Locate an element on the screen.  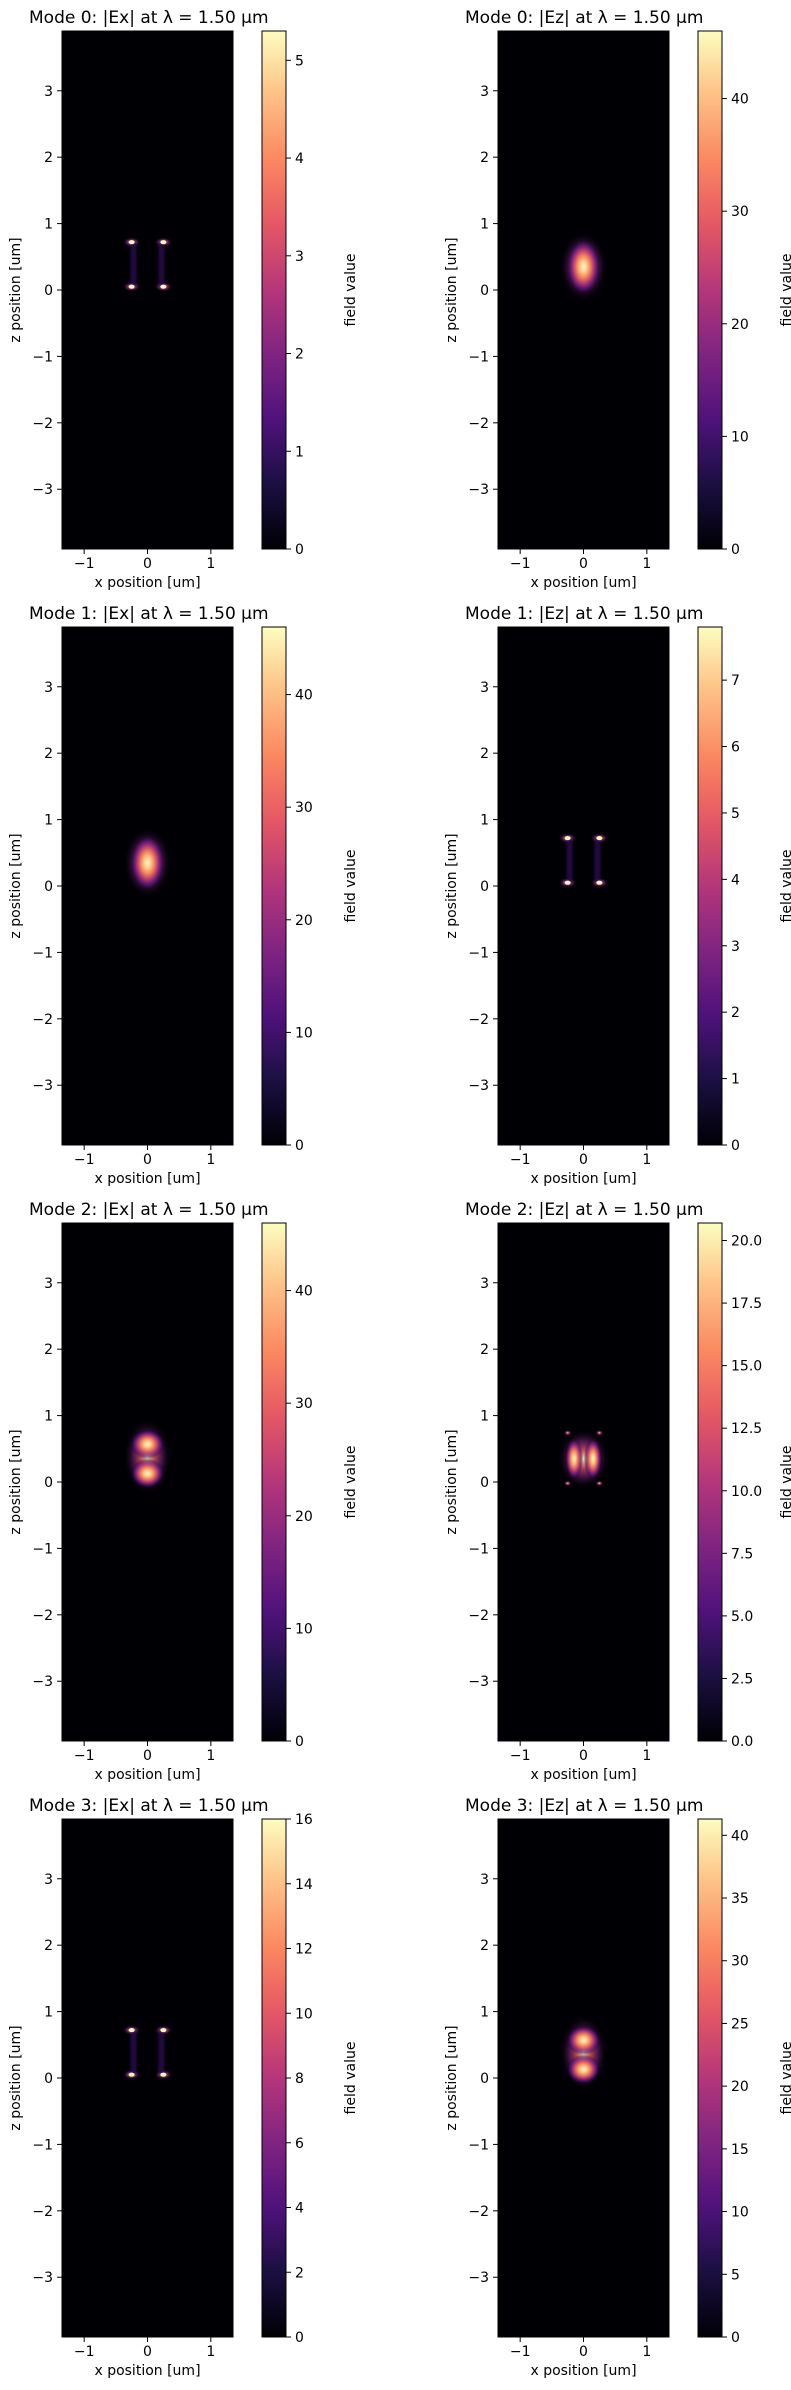
field-corner-glow is located at coordinates (567, 1432).